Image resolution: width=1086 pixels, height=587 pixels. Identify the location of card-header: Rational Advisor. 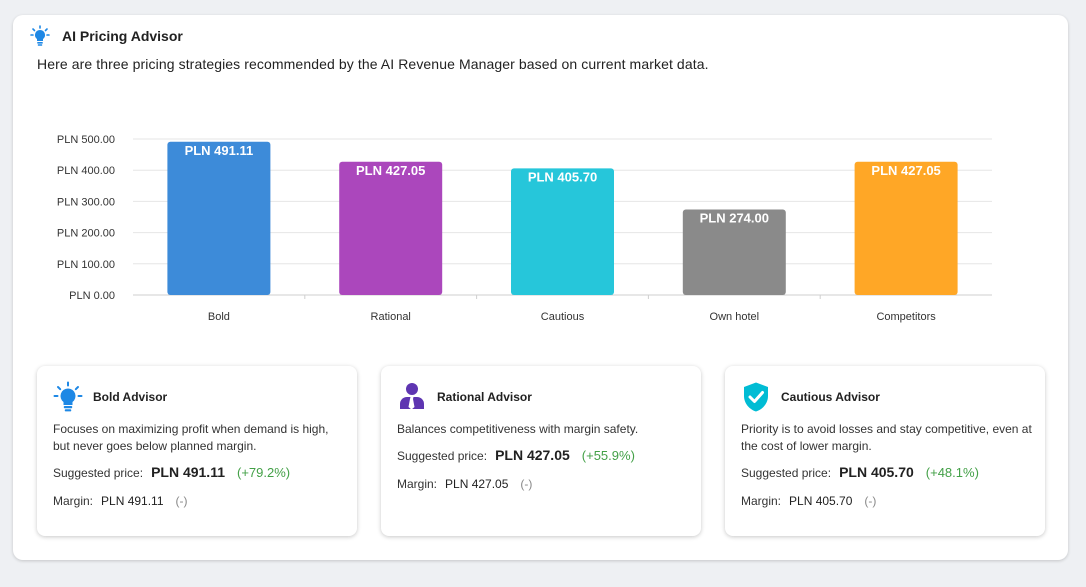
(464, 397).